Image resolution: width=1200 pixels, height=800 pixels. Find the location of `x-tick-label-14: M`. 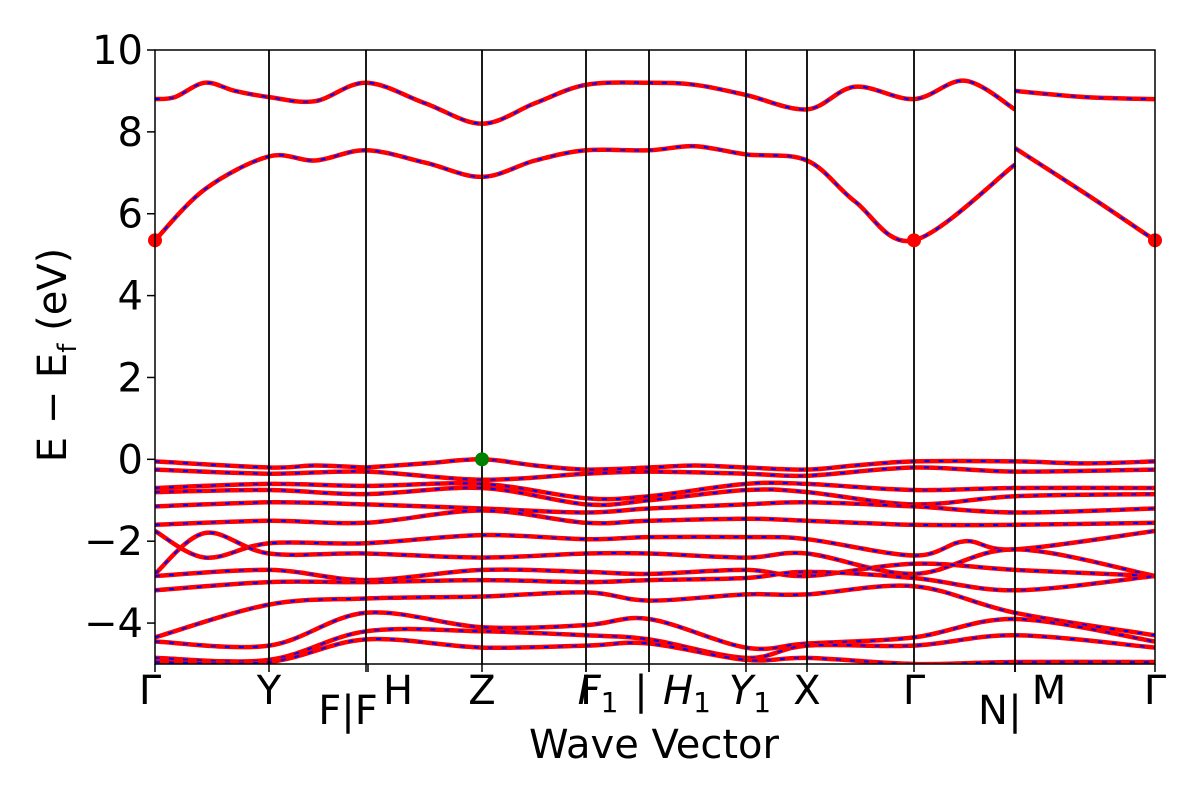

x-tick-label-14: M is located at coordinates (1049, 691).